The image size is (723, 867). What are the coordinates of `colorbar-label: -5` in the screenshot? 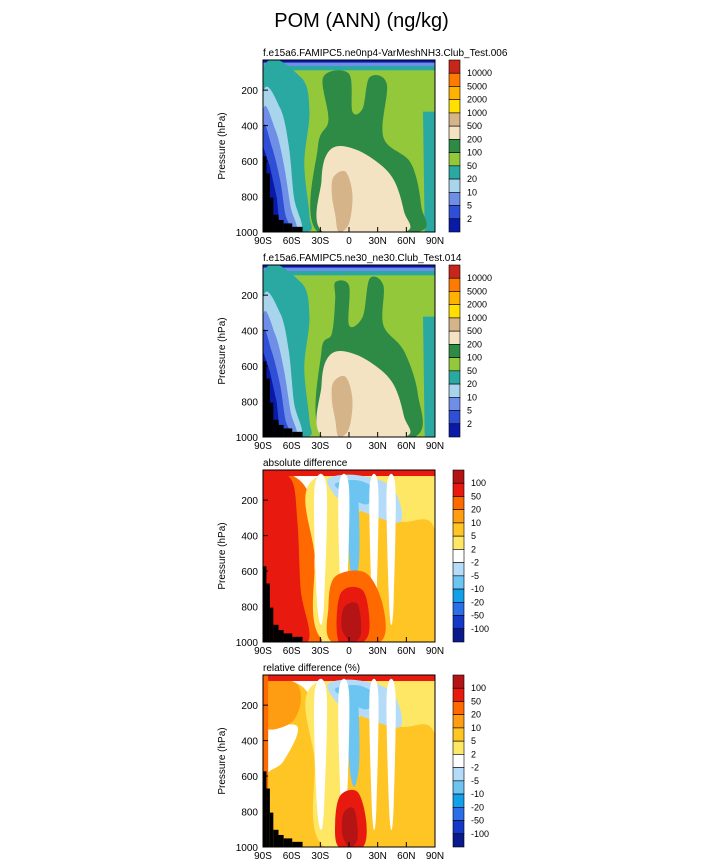 It's located at (475, 576).